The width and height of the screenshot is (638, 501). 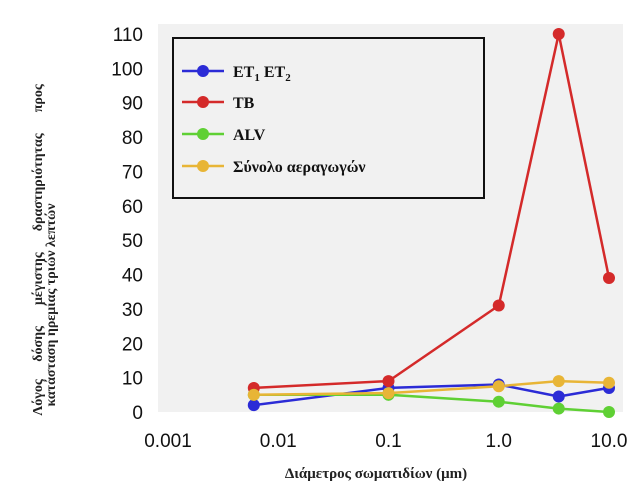 What do you see at coordinates (273, 72) in the screenshot?
I see `legend-et-mid: ET` at bounding box center [273, 72].